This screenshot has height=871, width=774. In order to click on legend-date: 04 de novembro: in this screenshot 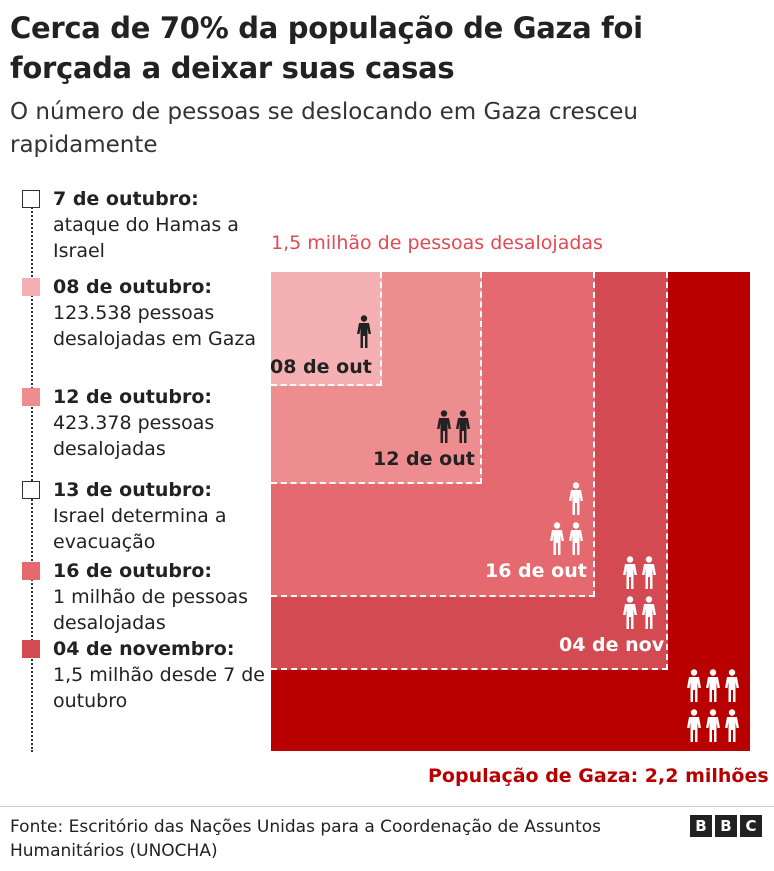, I will do `click(144, 649)`.